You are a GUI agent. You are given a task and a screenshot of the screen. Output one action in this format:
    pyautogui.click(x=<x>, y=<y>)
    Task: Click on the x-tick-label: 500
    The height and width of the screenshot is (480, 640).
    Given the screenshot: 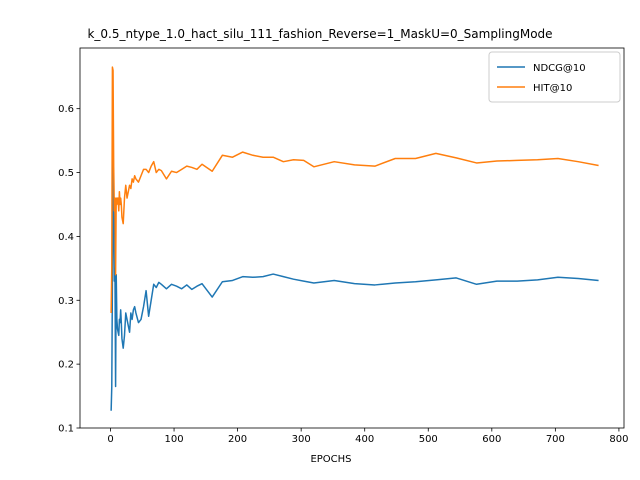 What is the action you would take?
    pyautogui.click(x=428, y=439)
    